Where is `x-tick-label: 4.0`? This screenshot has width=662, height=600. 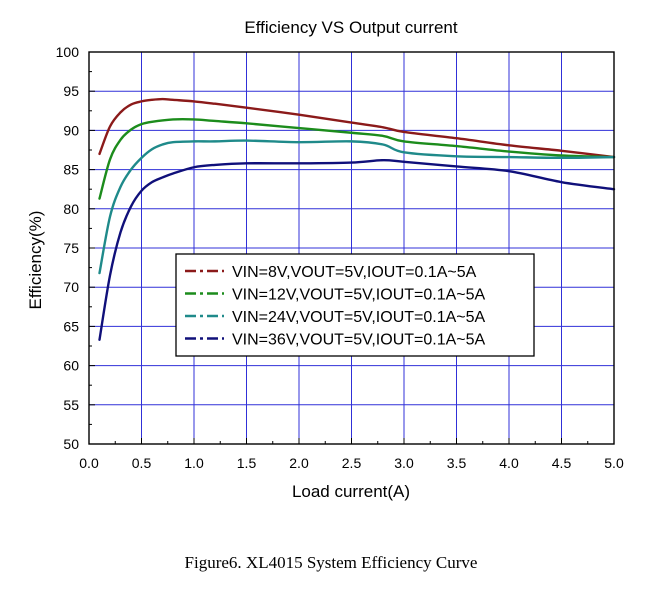 x-tick-label: 4.0 is located at coordinates (509, 463).